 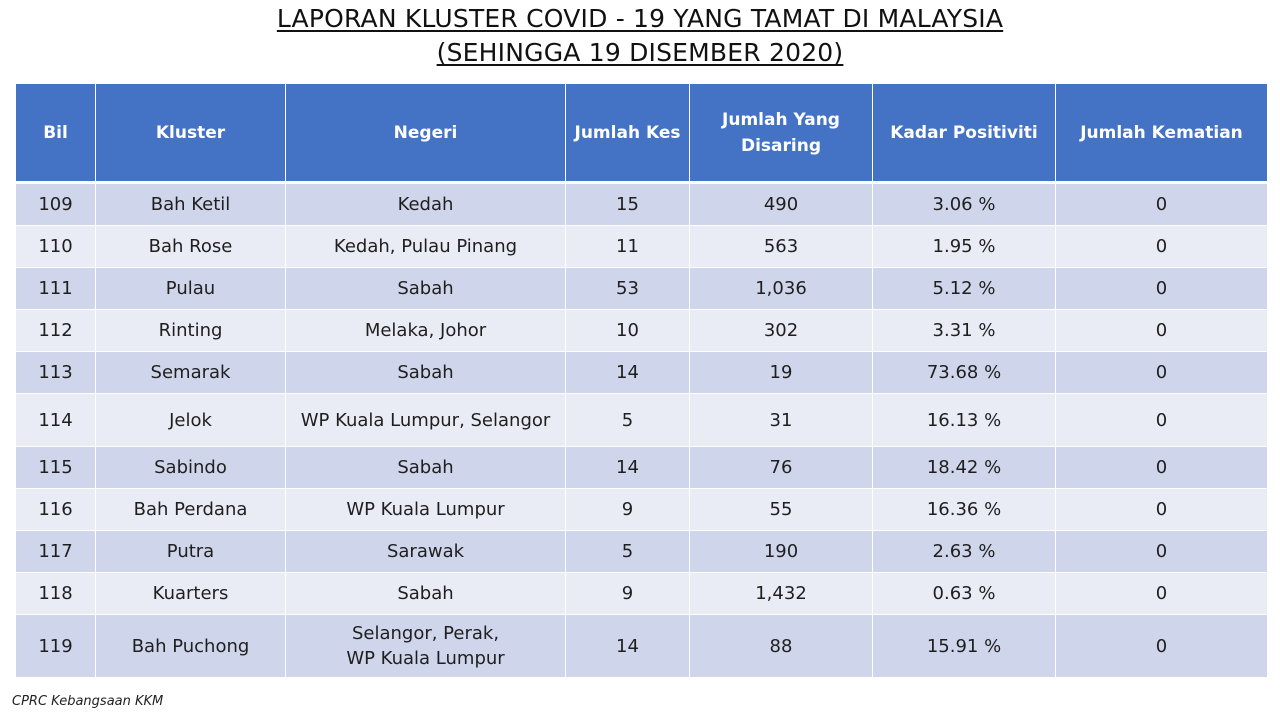 What do you see at coordinates (781, 372) in the screenshot?
I see `cell-jumlah-disaring: 19` at bounding box center [781, 372].